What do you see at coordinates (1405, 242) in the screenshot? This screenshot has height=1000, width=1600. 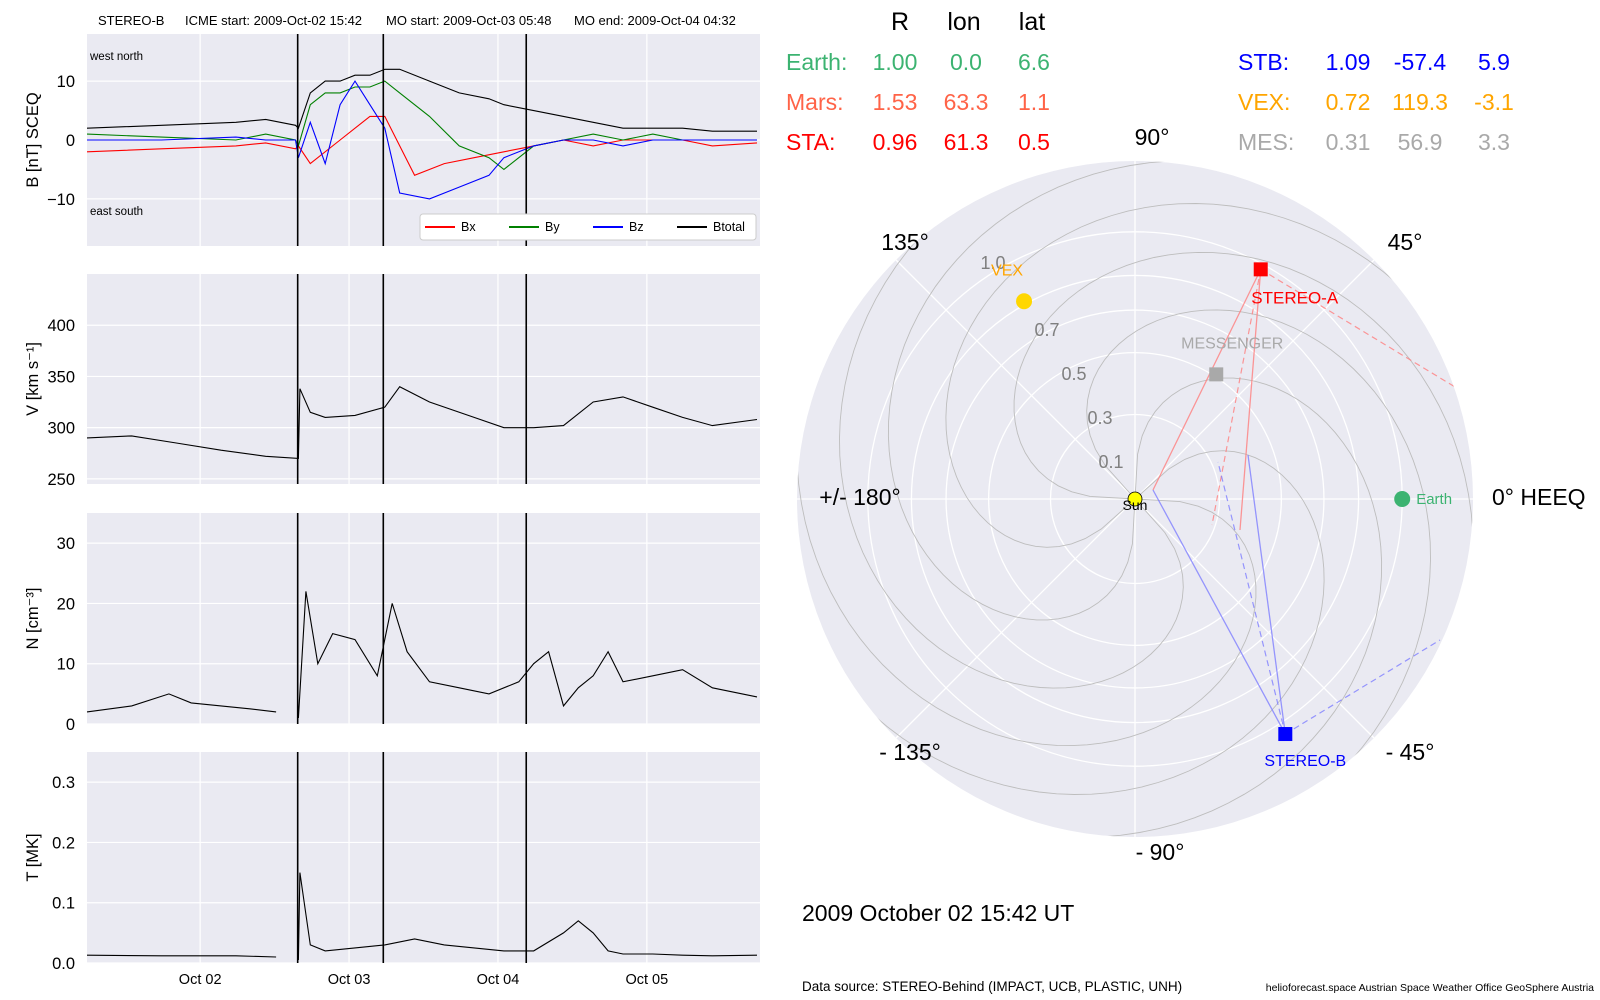 I see `angle-label: 45°` at bounding box center [1405, 242].